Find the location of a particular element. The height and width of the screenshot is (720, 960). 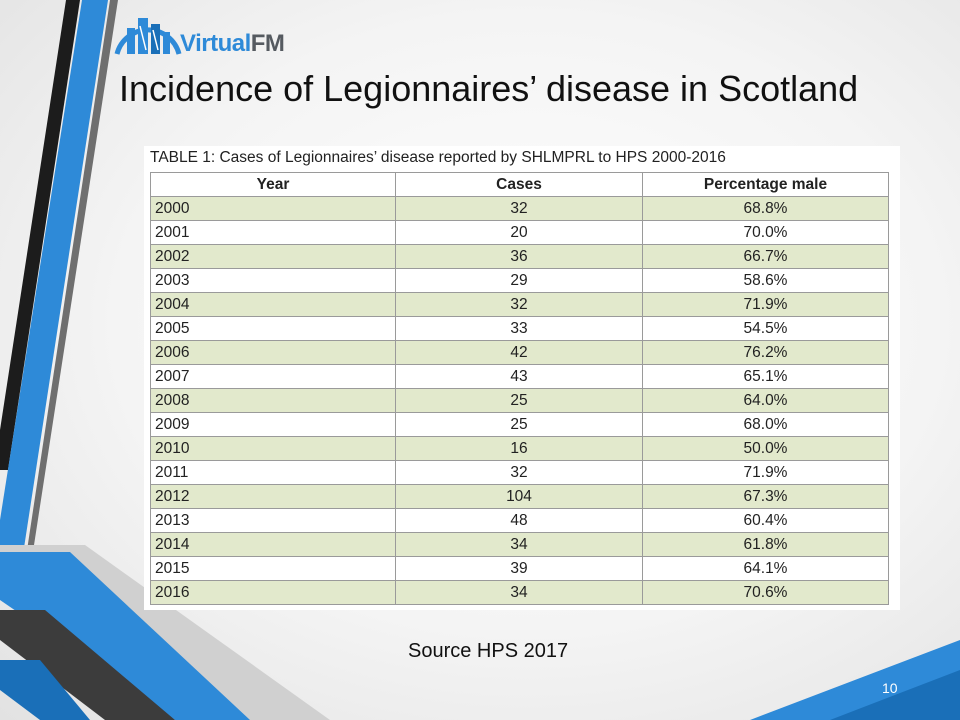

table-row: 2004 32 71.9% is located at coordinates (519, 304).